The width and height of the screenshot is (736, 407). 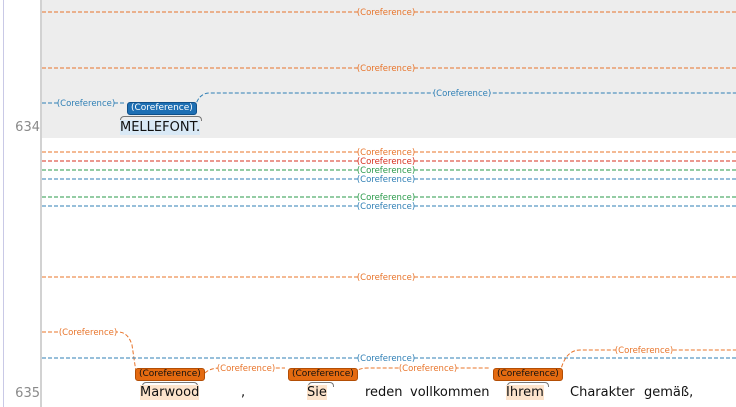 I want to click on coreference-arc-3-label: (Coreference), so click(x=86, y=104).